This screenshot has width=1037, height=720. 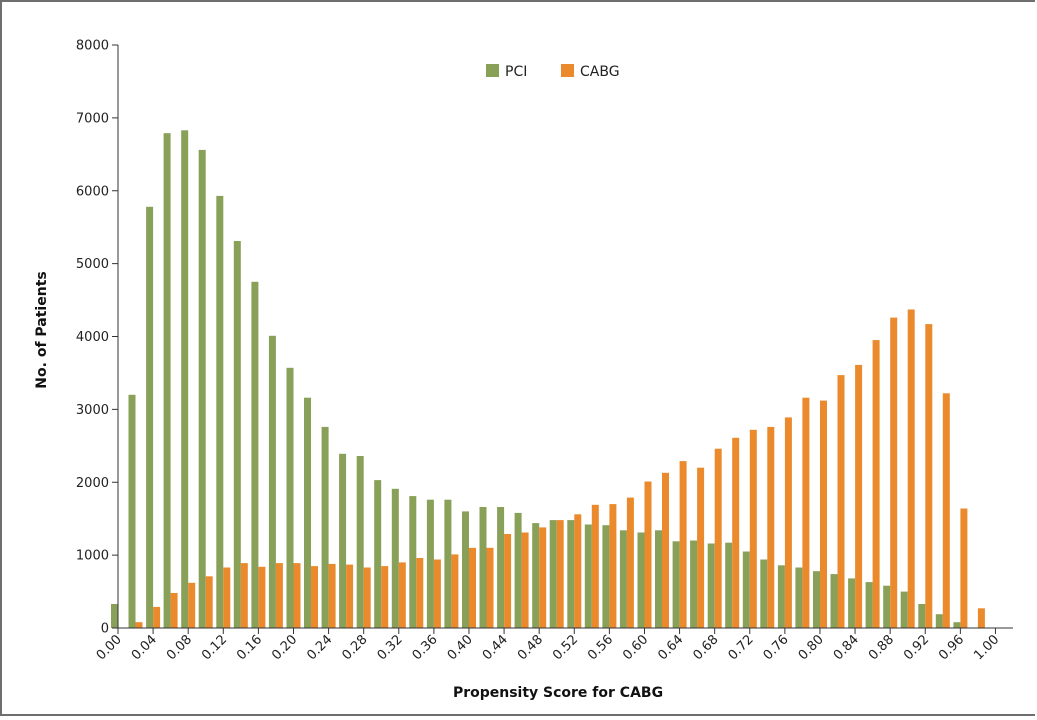 What do you see at coordinates (986, 647) in the screenshot?
I see `x-tick-label: 1.00` at bounding box center [986, 647].